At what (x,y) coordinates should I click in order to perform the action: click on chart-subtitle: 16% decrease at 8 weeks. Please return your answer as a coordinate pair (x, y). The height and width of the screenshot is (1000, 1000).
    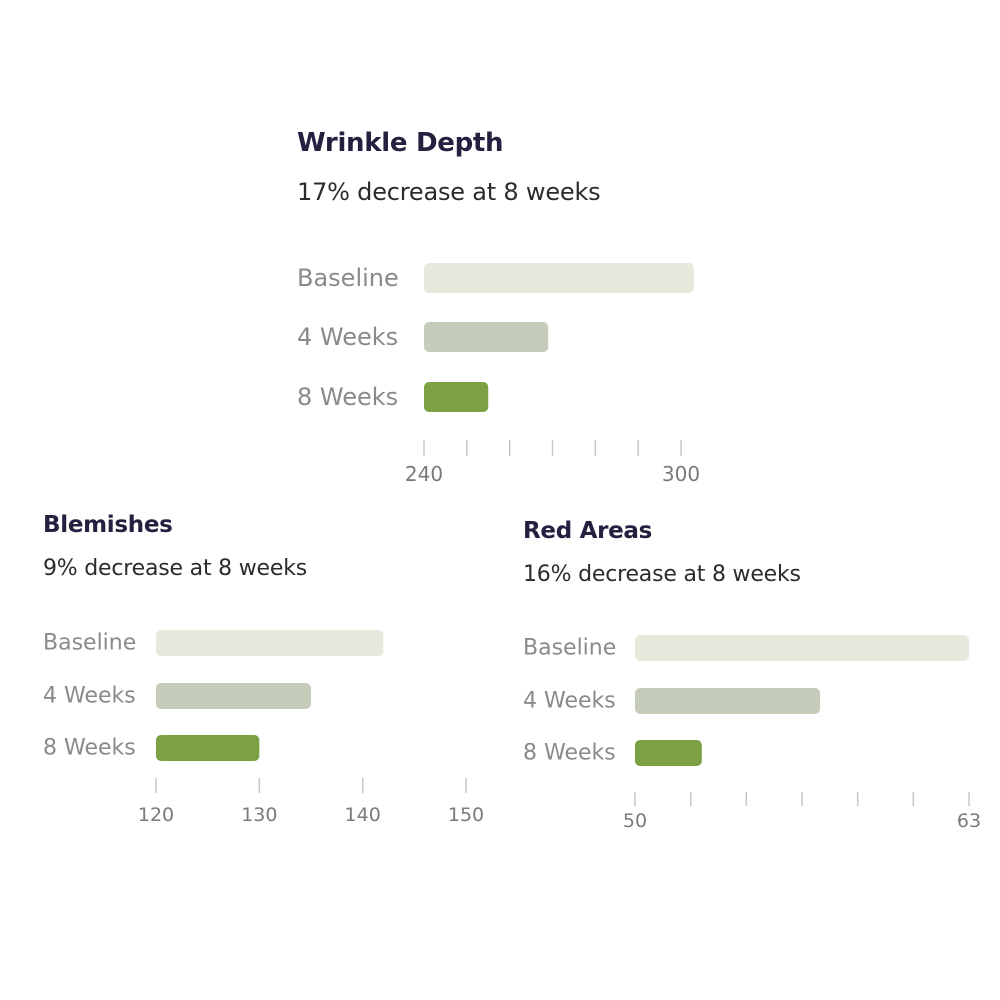
    Looking at the image, I should click on (662, 574).